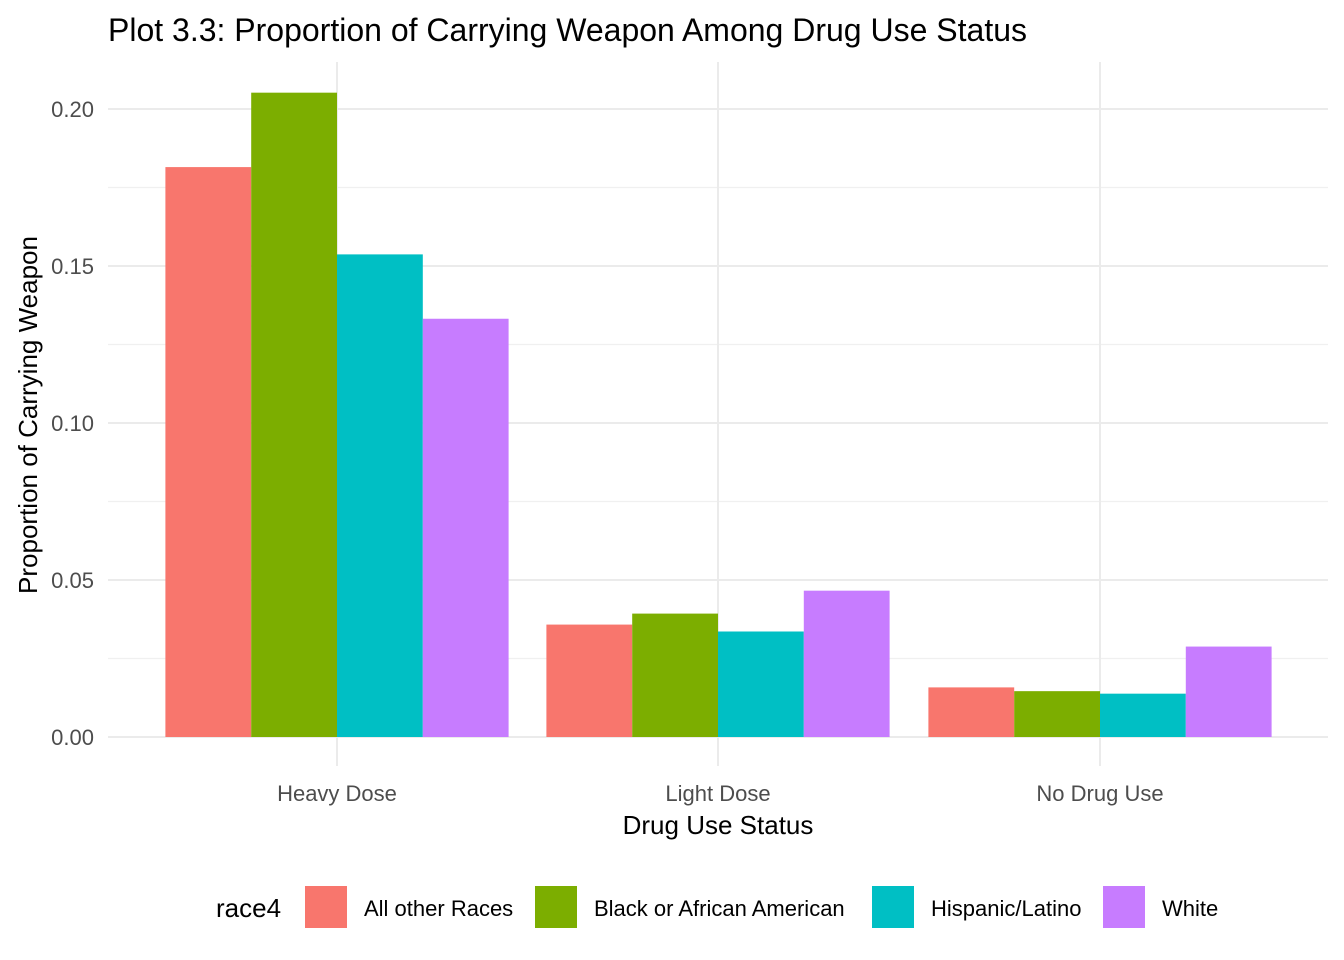  I want to click on x-tick-label: Heavy Dose, so click(337, 793).